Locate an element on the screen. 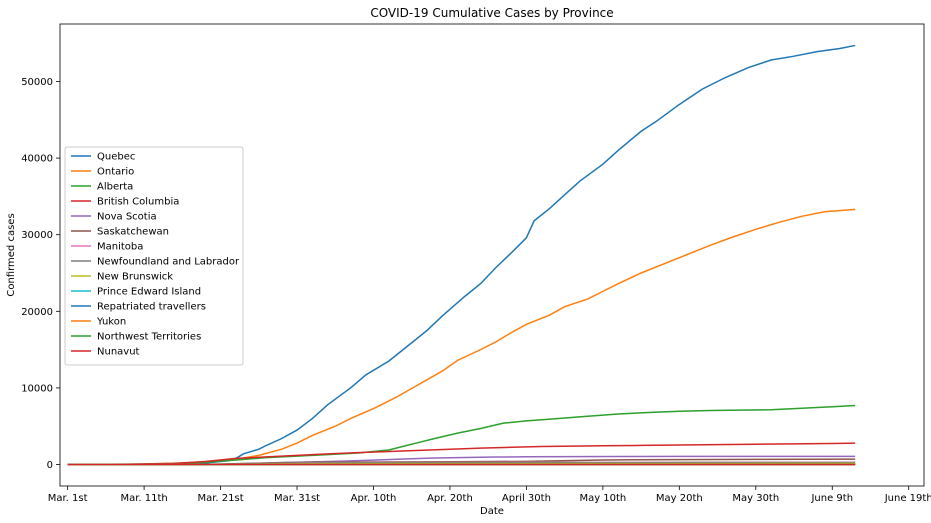 The image size is (931, 523). y-tick-label: 10000 is located at coordinates (37, 388).